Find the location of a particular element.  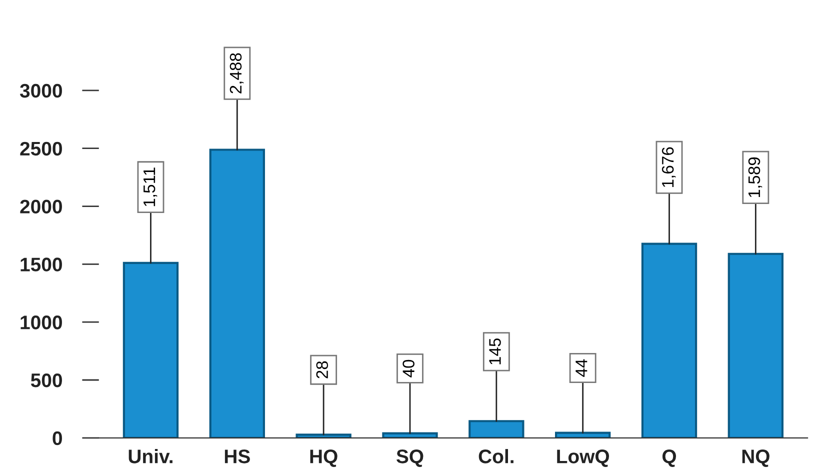

data-label: 145 is located at coordinates (495, 351).